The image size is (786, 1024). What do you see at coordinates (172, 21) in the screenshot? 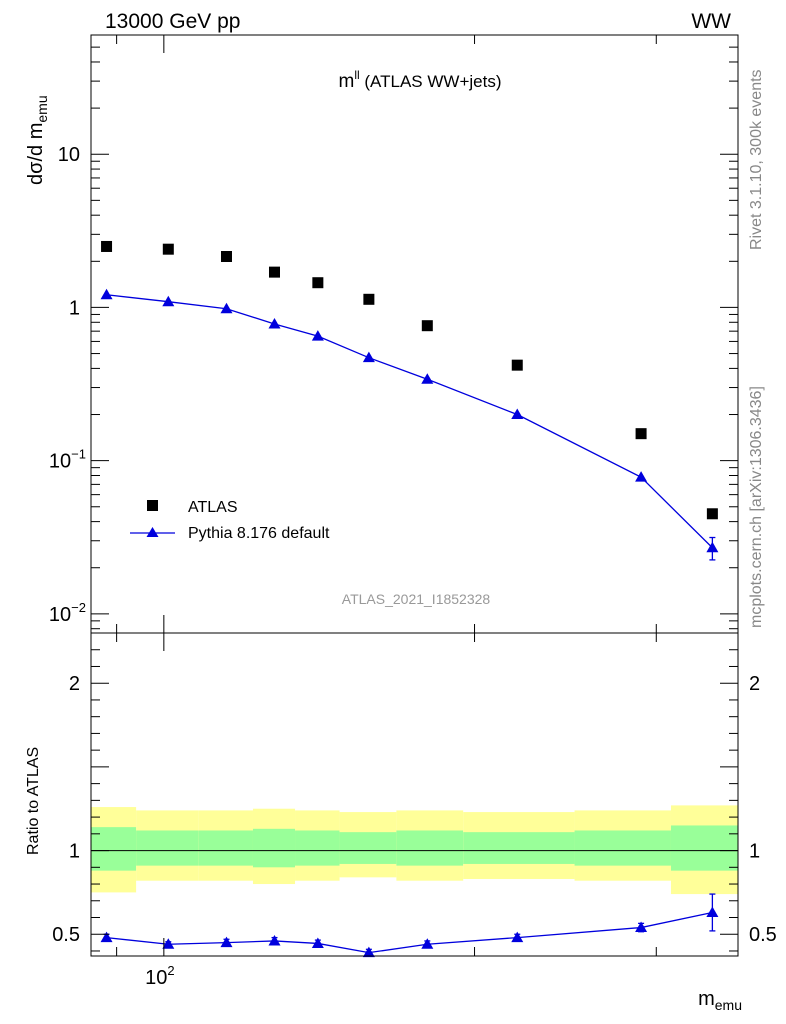
I see `energy-label: 13000 GeV pp` at bounding box center [172, 21].